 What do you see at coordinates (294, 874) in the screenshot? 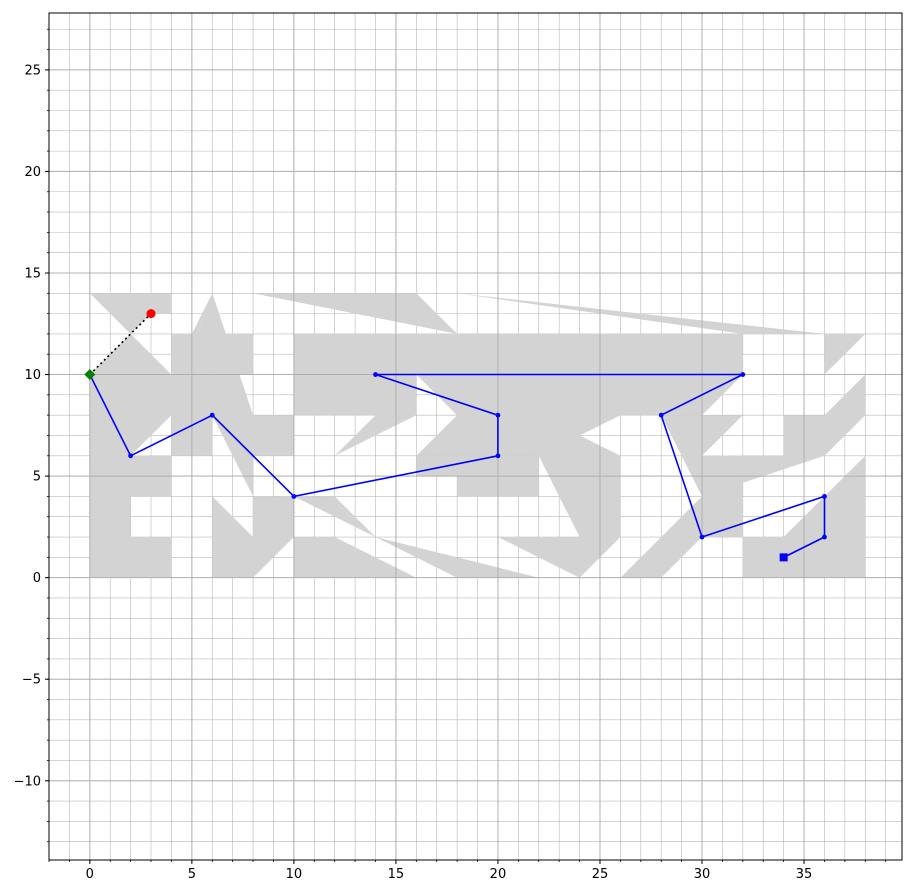
I see `x-tick-label: 10` at bounding box center [294, 874].